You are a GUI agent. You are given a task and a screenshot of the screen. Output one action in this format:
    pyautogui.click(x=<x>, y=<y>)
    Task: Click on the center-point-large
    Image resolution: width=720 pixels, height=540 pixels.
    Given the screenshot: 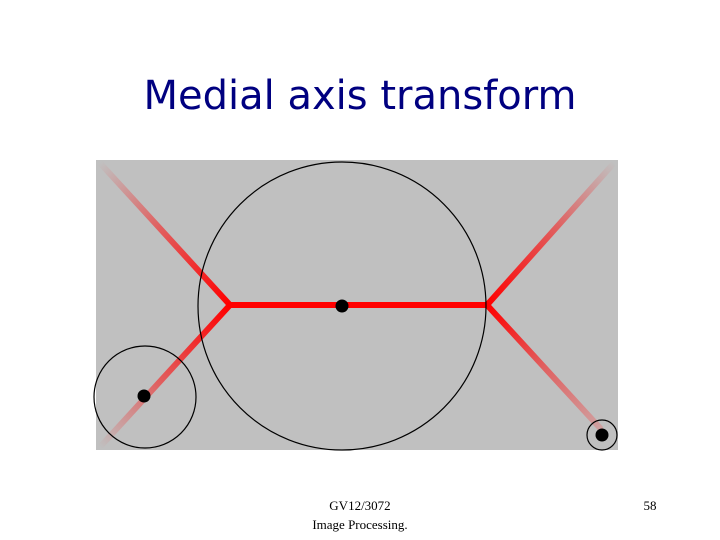 What is the action you would take?
    pyautogui.click(x=342, y=306)
    